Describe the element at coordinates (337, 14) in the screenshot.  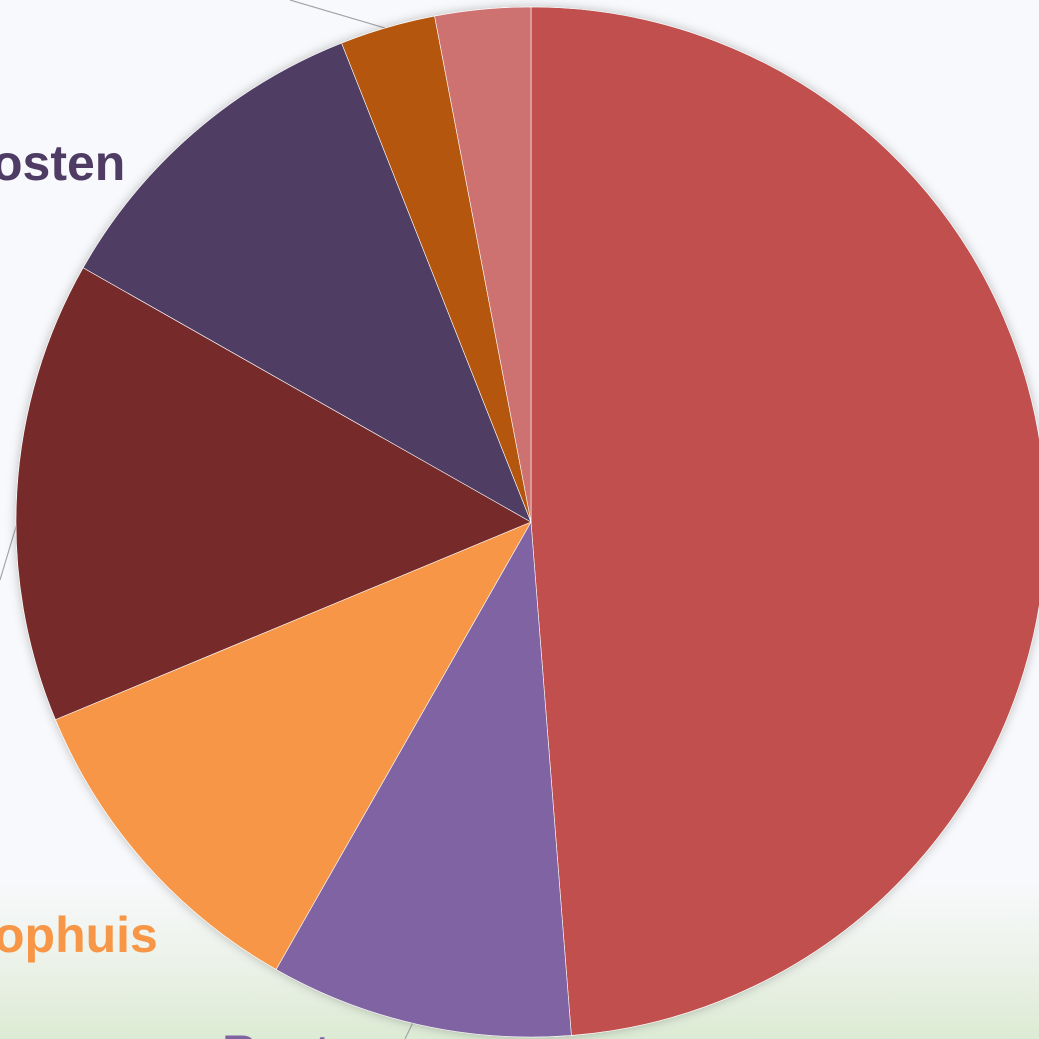
I see `leader-line-top` at that location.